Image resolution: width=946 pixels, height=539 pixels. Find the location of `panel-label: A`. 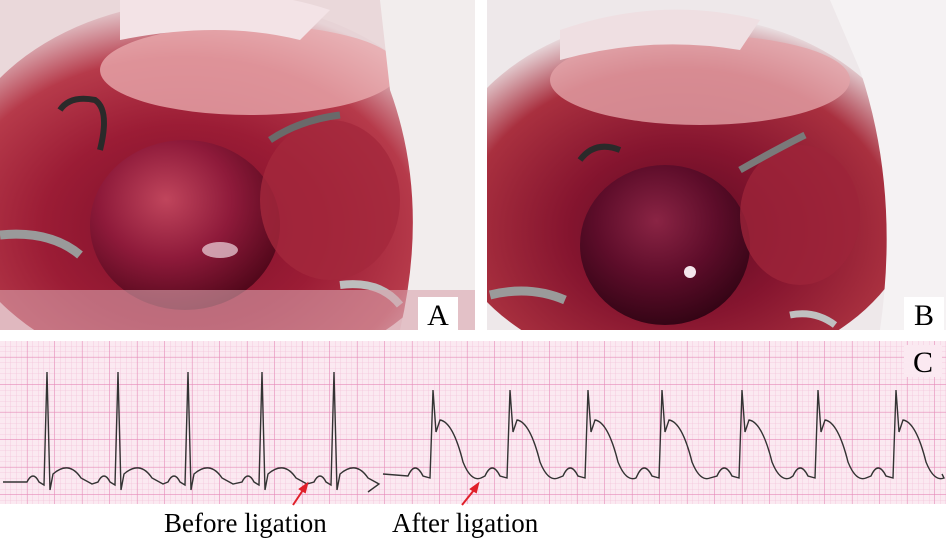

panel-label: A is located at coordinates (438, 315).